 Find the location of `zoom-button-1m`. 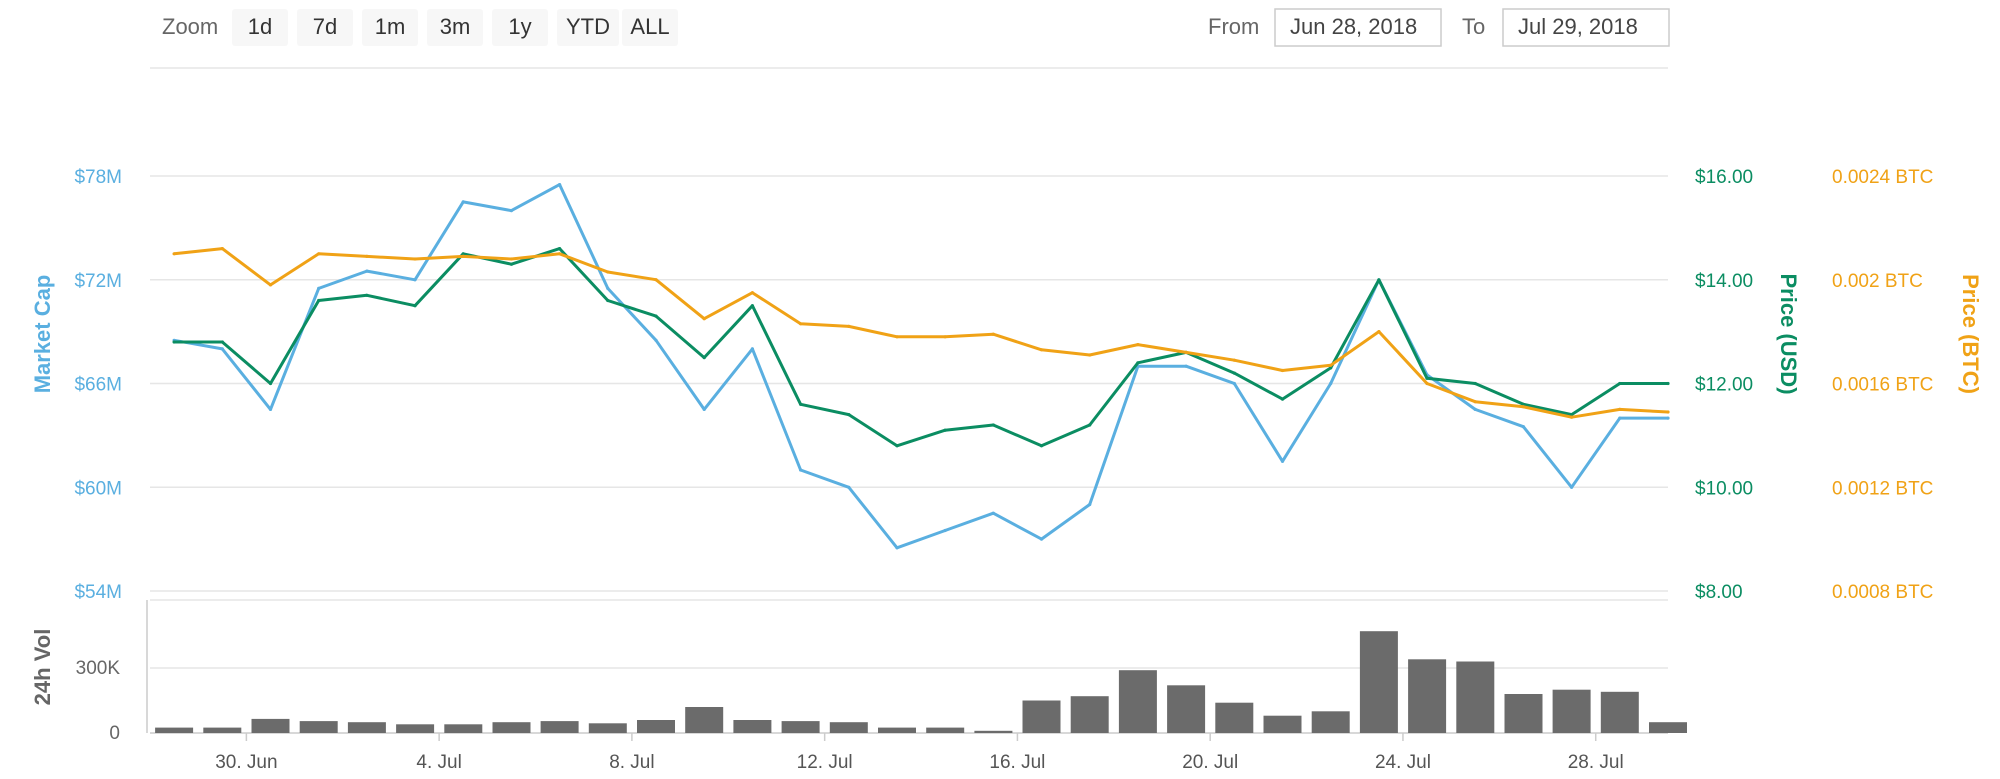

zoom-button-1m is located at coordinates (390, 27).